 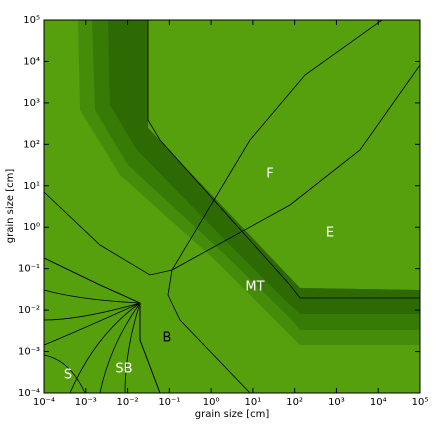 What do you see at coordinates (29, 269) in the screenshot?
I see `y-tick-label: 10⁻¹` at bounding box center [29, 269].